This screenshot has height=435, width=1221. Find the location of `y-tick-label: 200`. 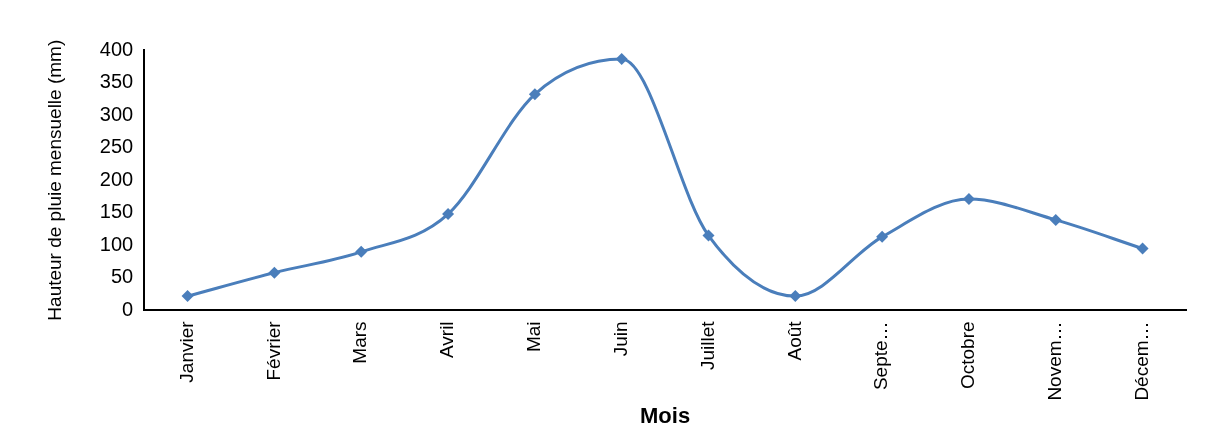

y-tick-label: 200 is located at coordinates (116, 178).